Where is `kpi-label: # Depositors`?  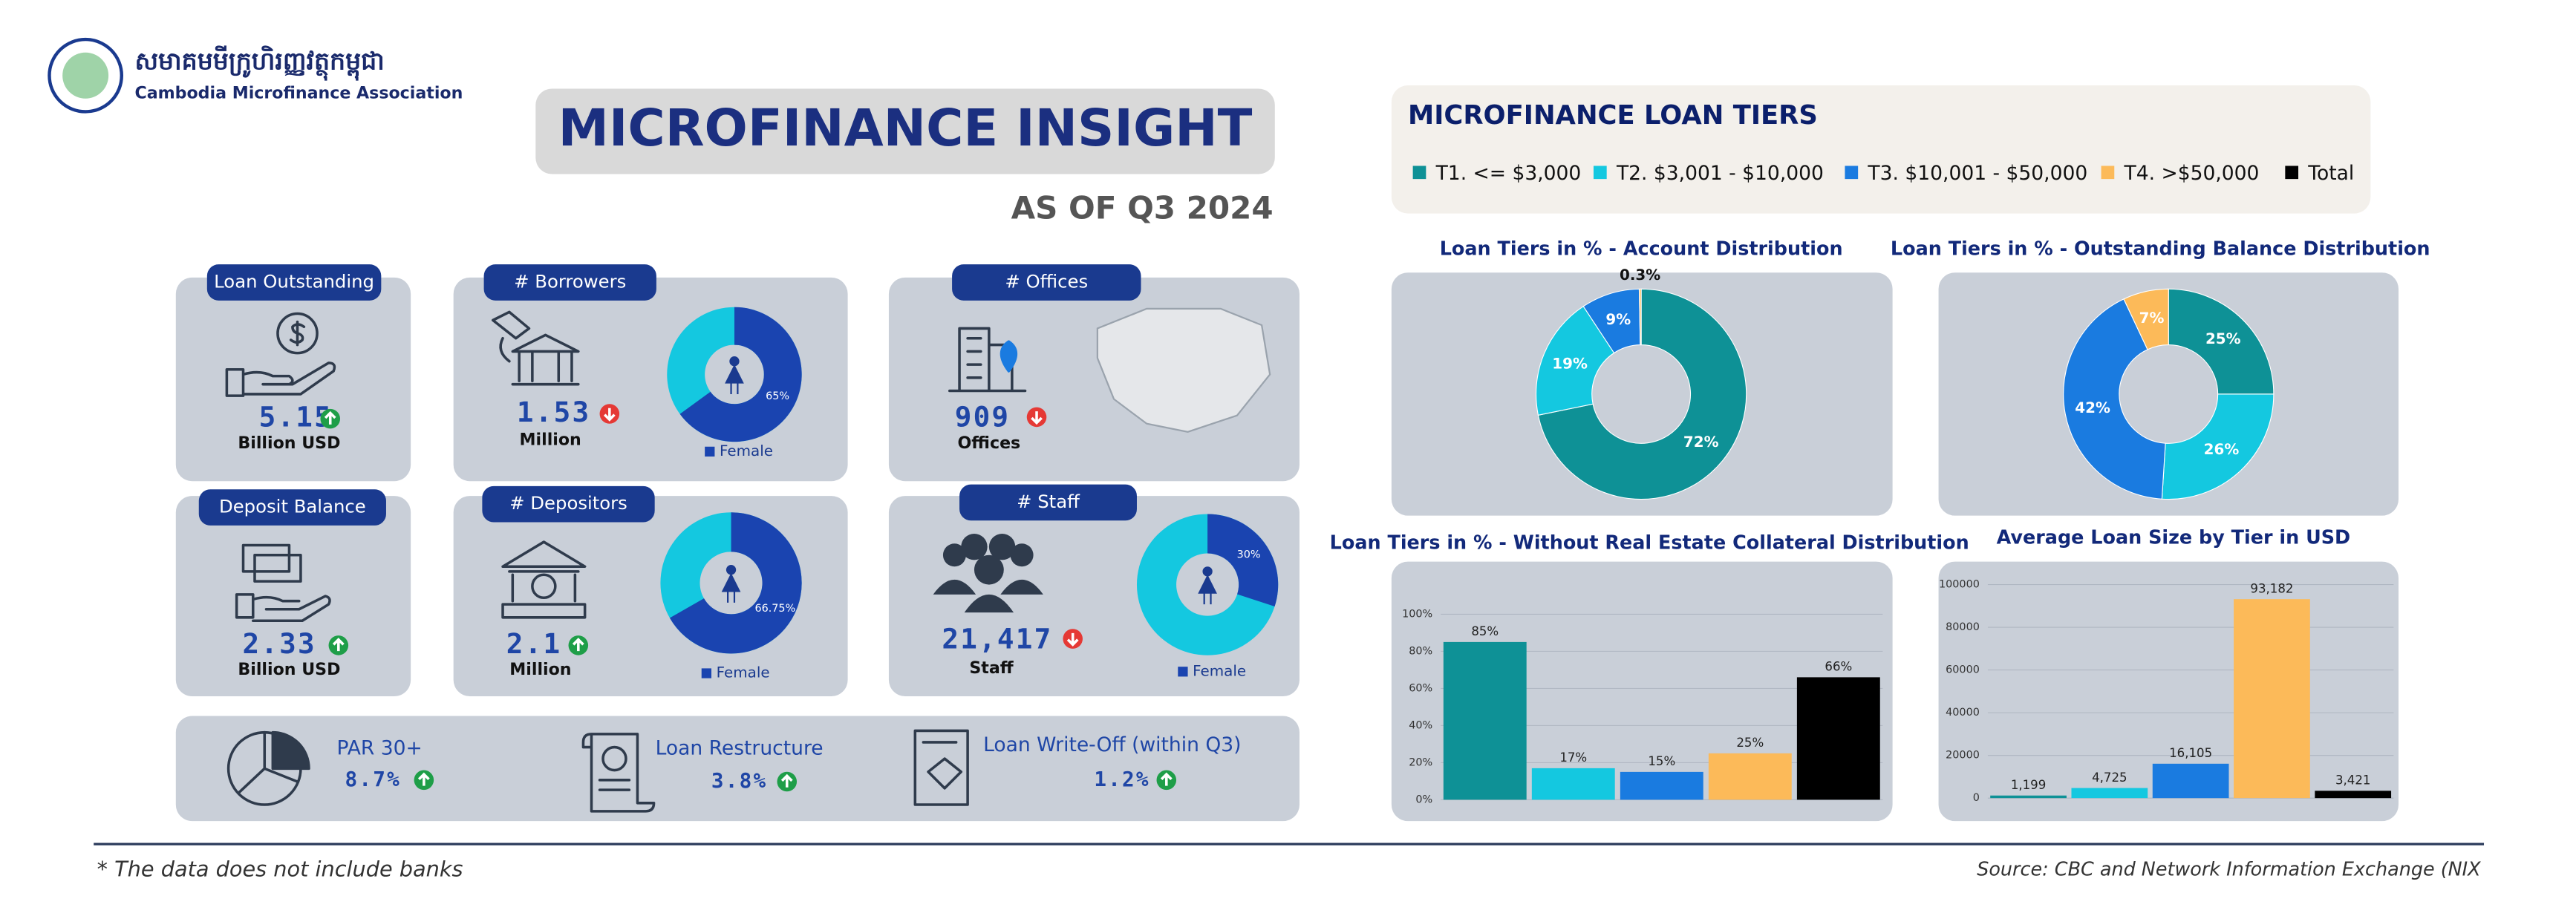 kpi-label: # Depositors is located at coordinates (568, 503).